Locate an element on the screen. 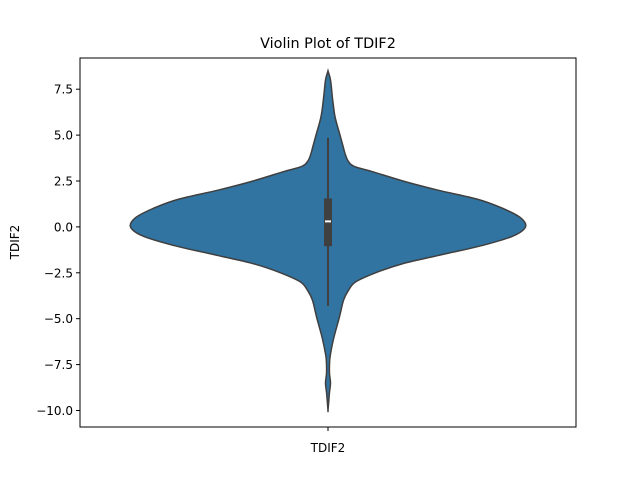  y-tick-label: −7.5 is located at coordinates (58, 365).